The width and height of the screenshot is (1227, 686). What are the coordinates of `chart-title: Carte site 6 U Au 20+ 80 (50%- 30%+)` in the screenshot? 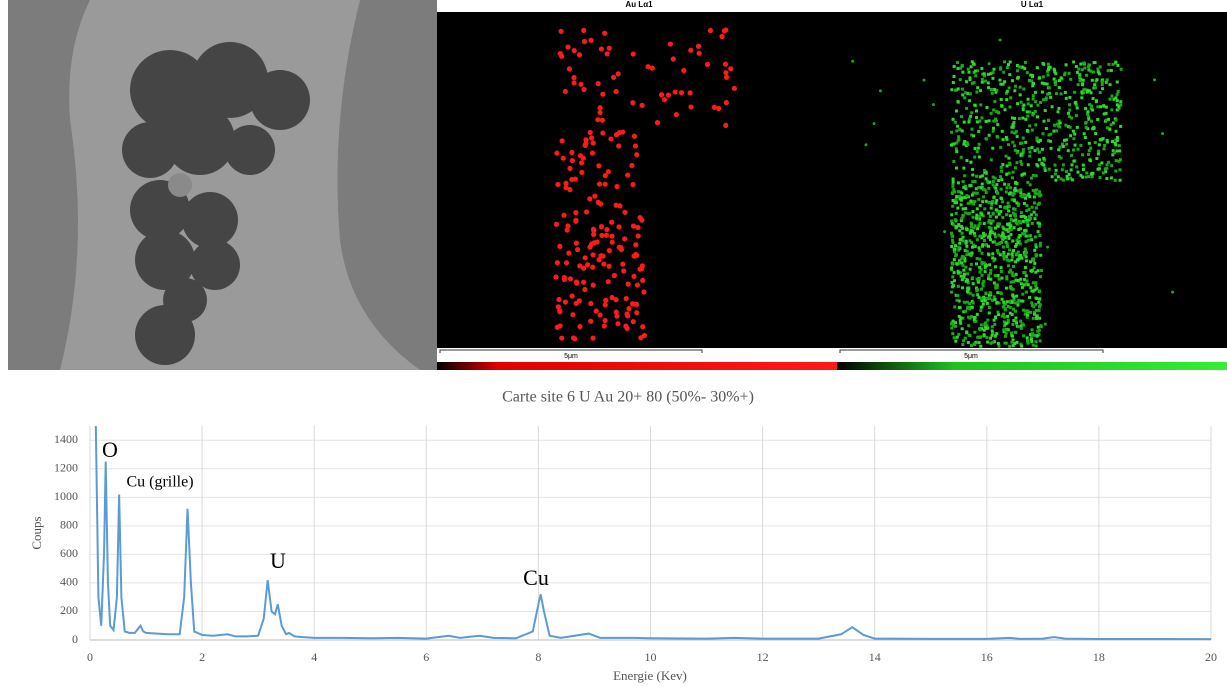 It's located at (628, 397).